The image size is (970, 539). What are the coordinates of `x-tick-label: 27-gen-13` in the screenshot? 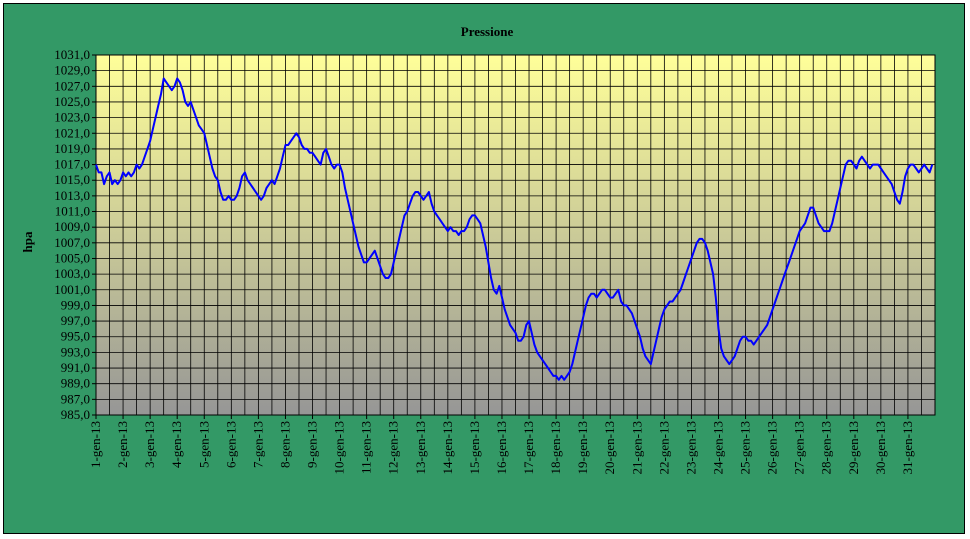 It's located at (799, 447).